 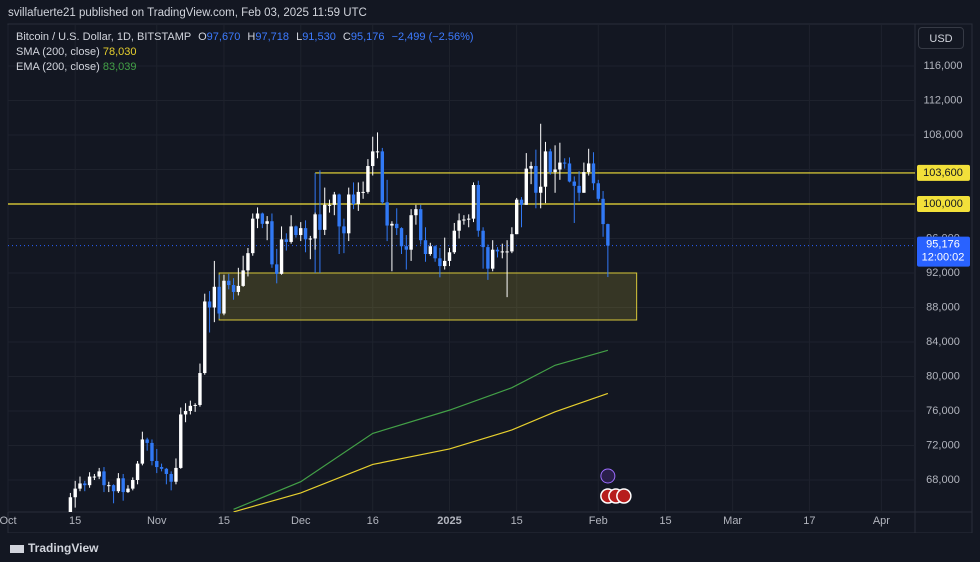 I want to click on sma-row: SMA (200, close) 78,030, so click(x=245, y=52).